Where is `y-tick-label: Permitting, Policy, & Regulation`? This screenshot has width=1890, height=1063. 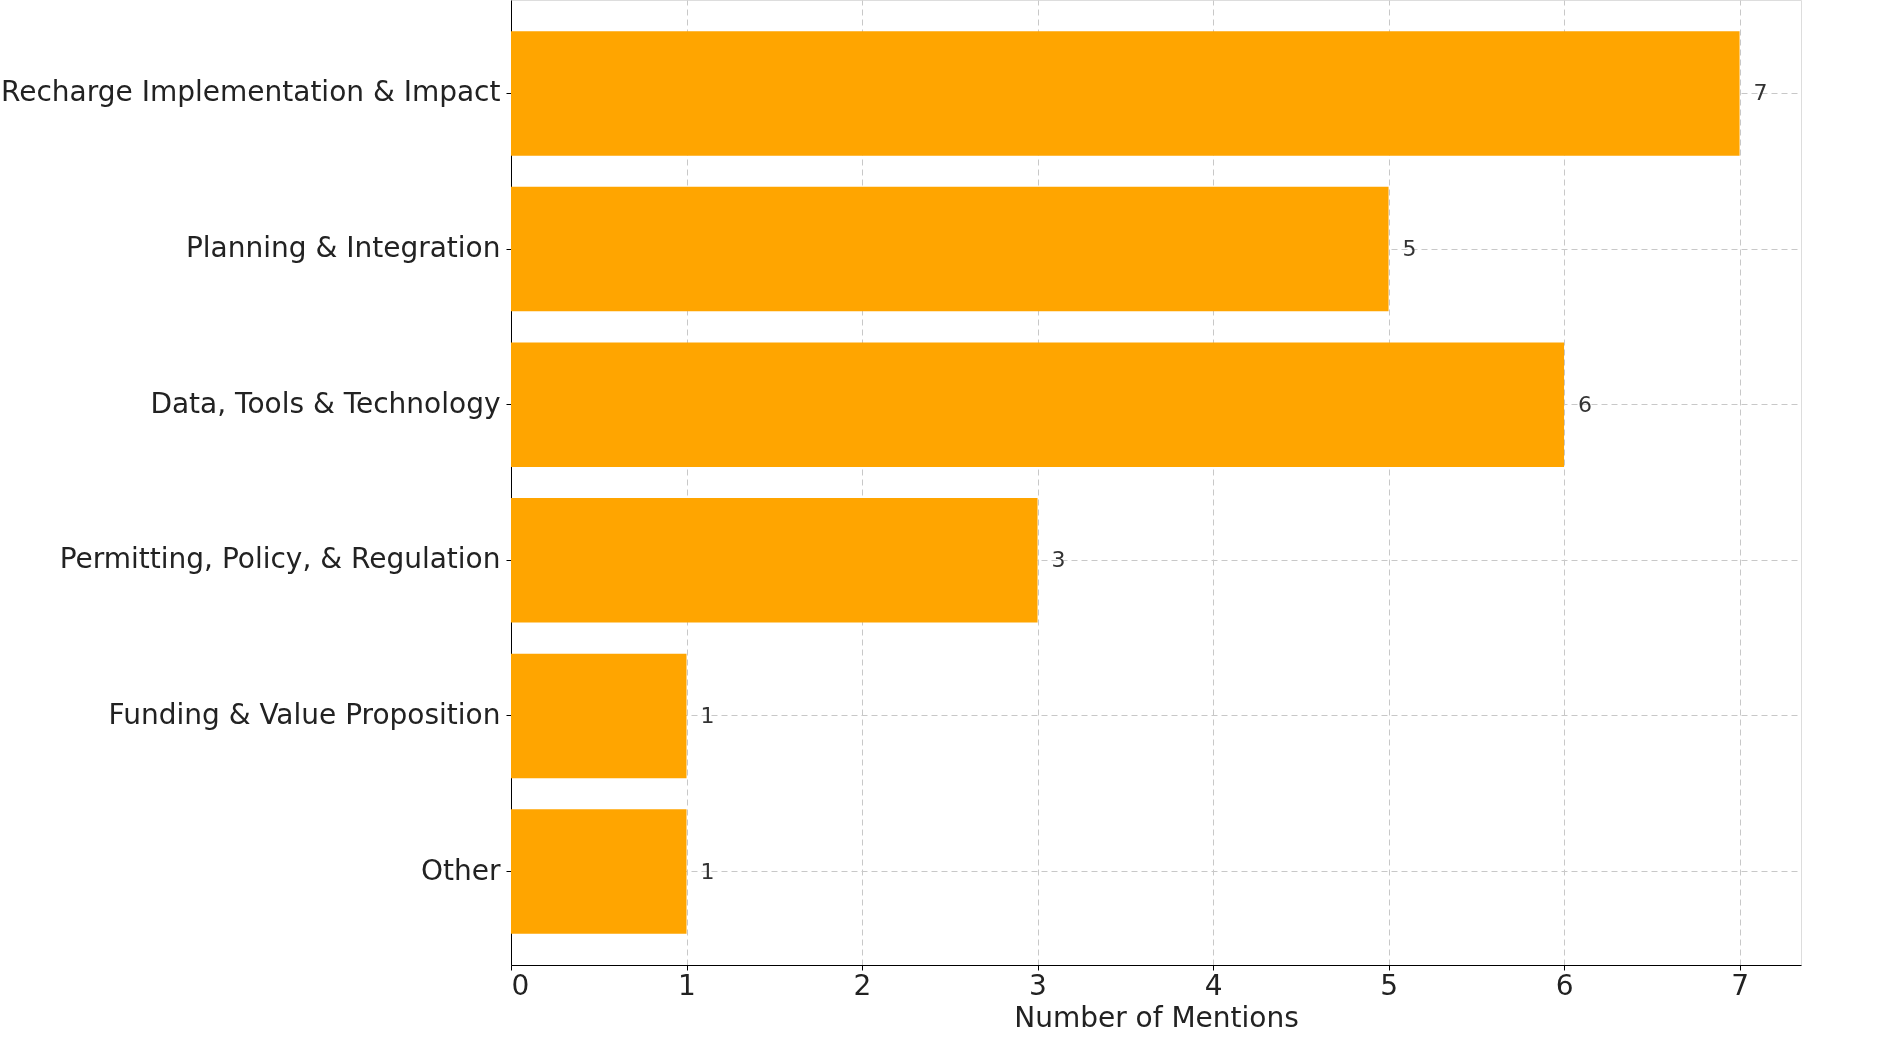 y-tick-label: Permitting, Policy, & Regulation is located at coordinates (280, 559).